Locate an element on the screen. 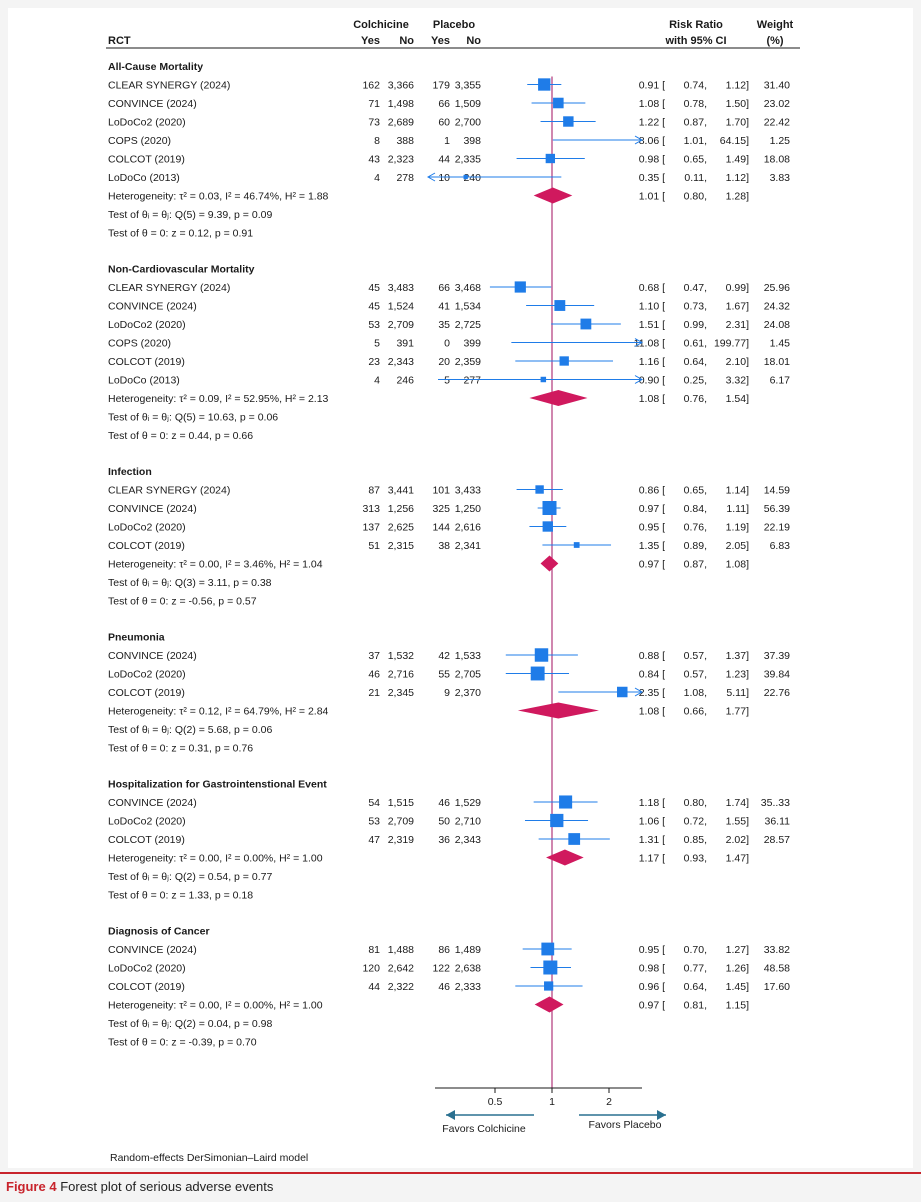 The height and width of the screenshot is (1202, 921). section-1-study-3-weight: 1.45 is located at coordinates (780, 344).